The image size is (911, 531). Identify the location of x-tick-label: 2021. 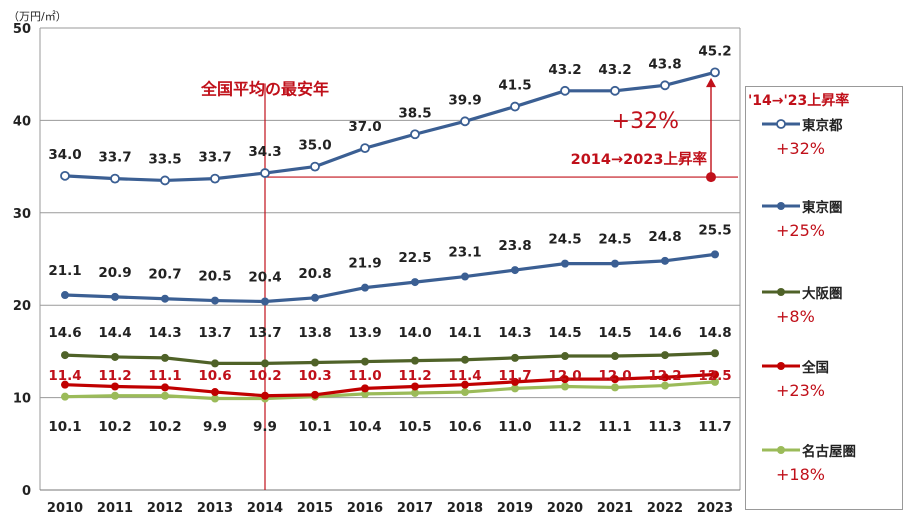
(615, 508).